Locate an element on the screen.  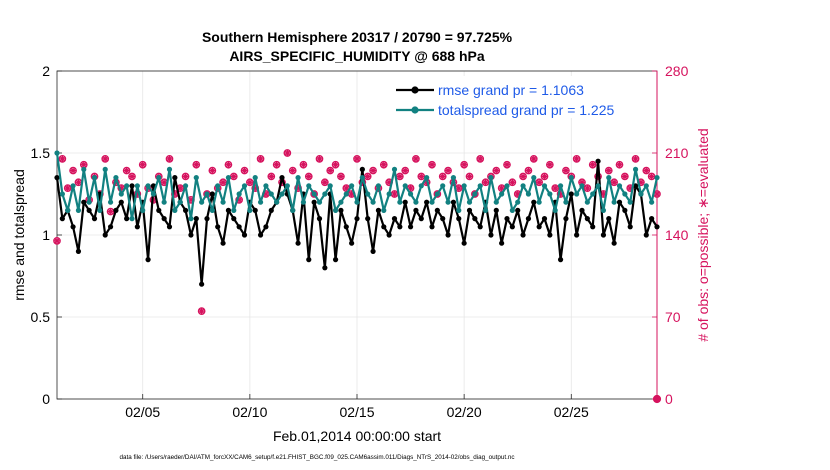
legend-rmse-marker is located at coordinates (415, 90).